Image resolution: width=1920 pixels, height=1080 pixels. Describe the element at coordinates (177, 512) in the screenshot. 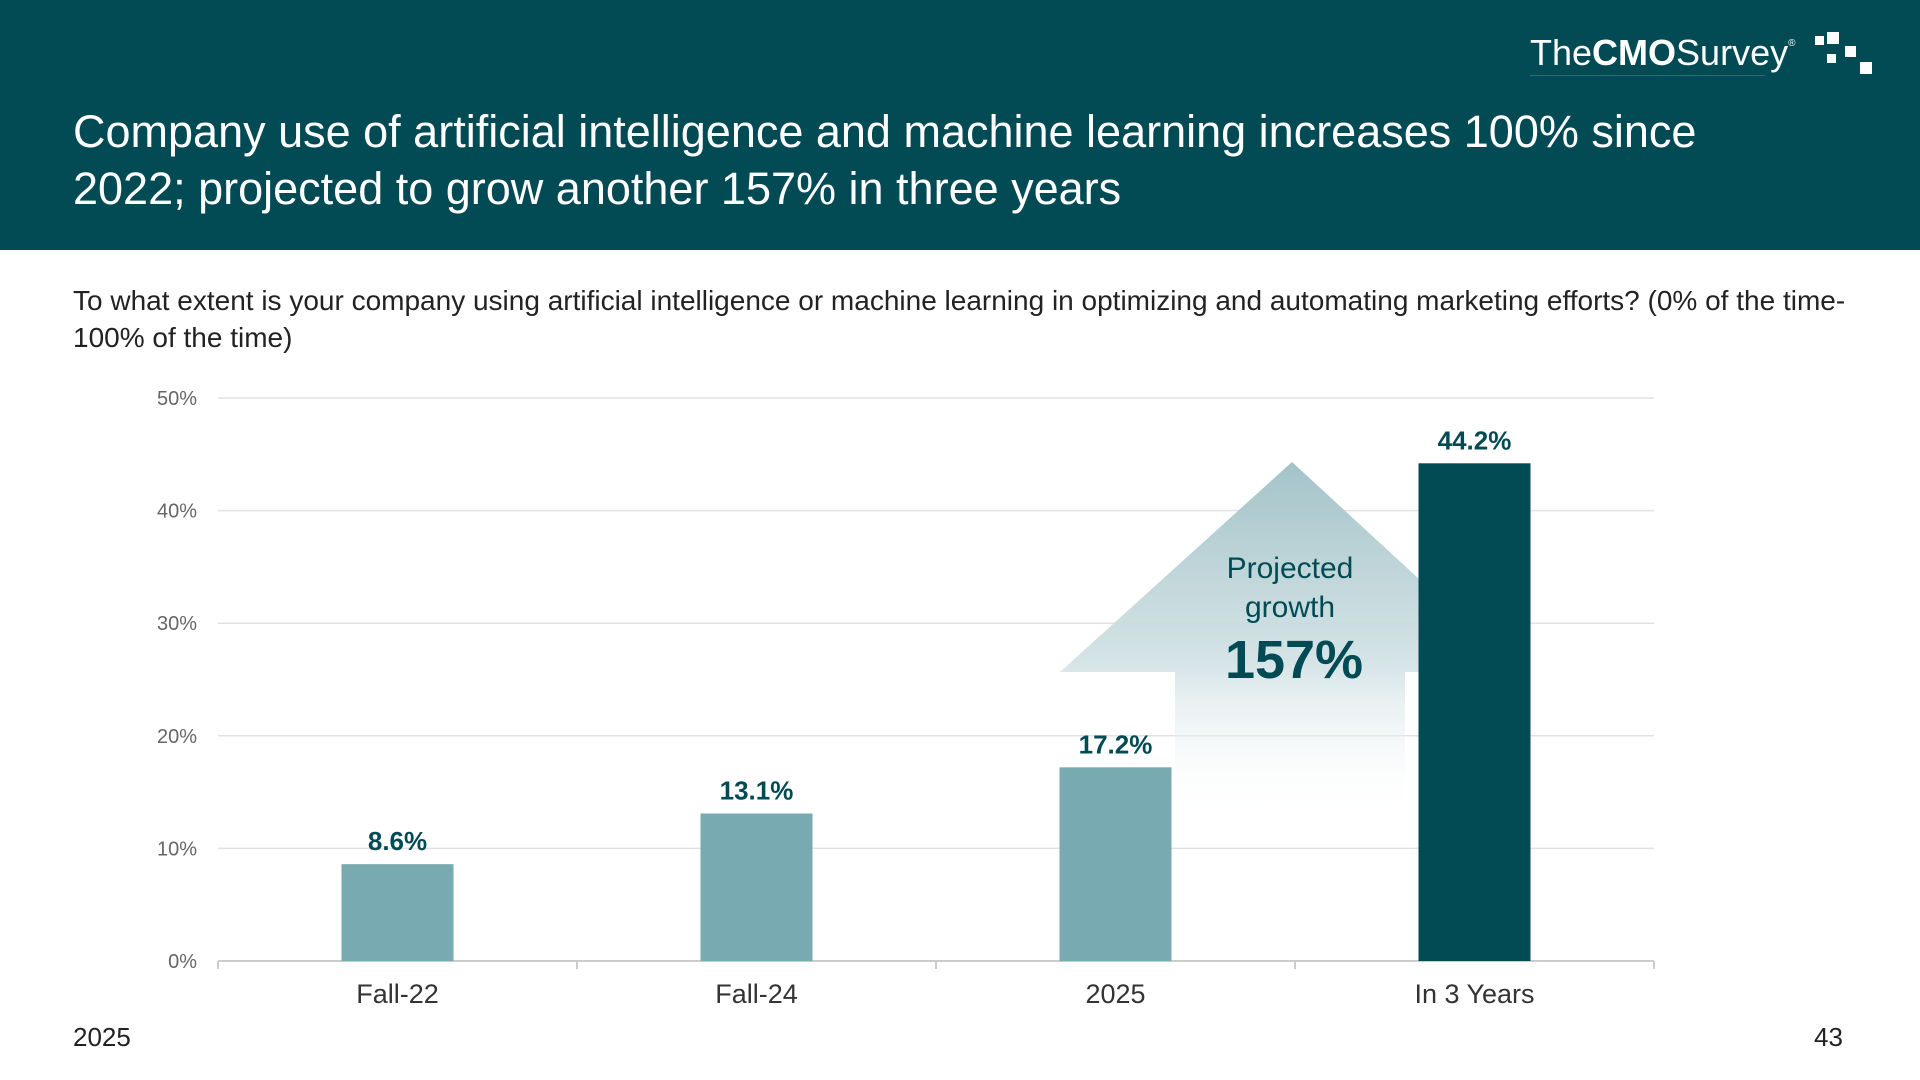

I see `y-tick-label: 40%` at that location.